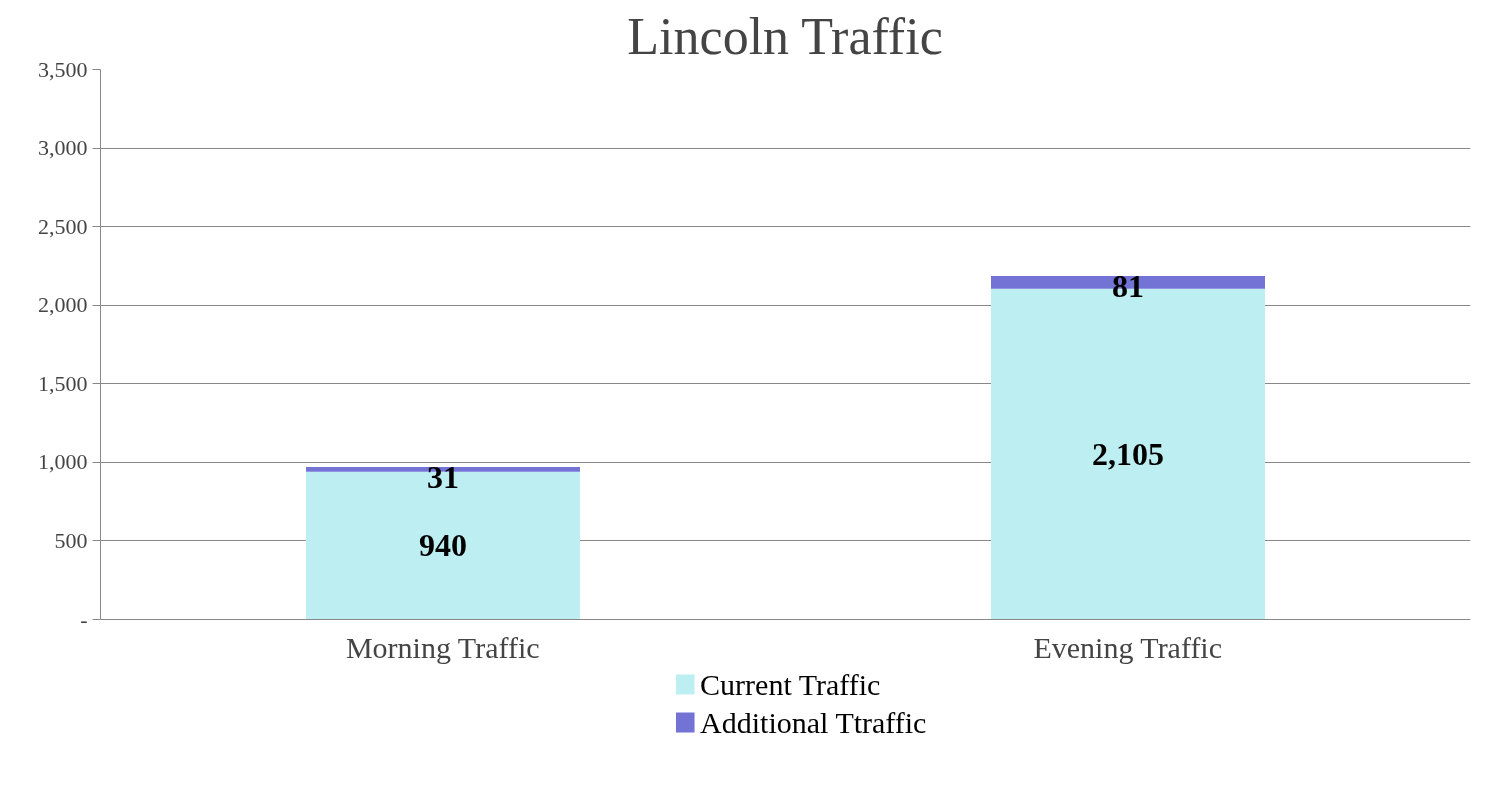  Describe the element at coordinates (63, 383) in the screenshot. I see `y-tick-label: 1,500` at that location.